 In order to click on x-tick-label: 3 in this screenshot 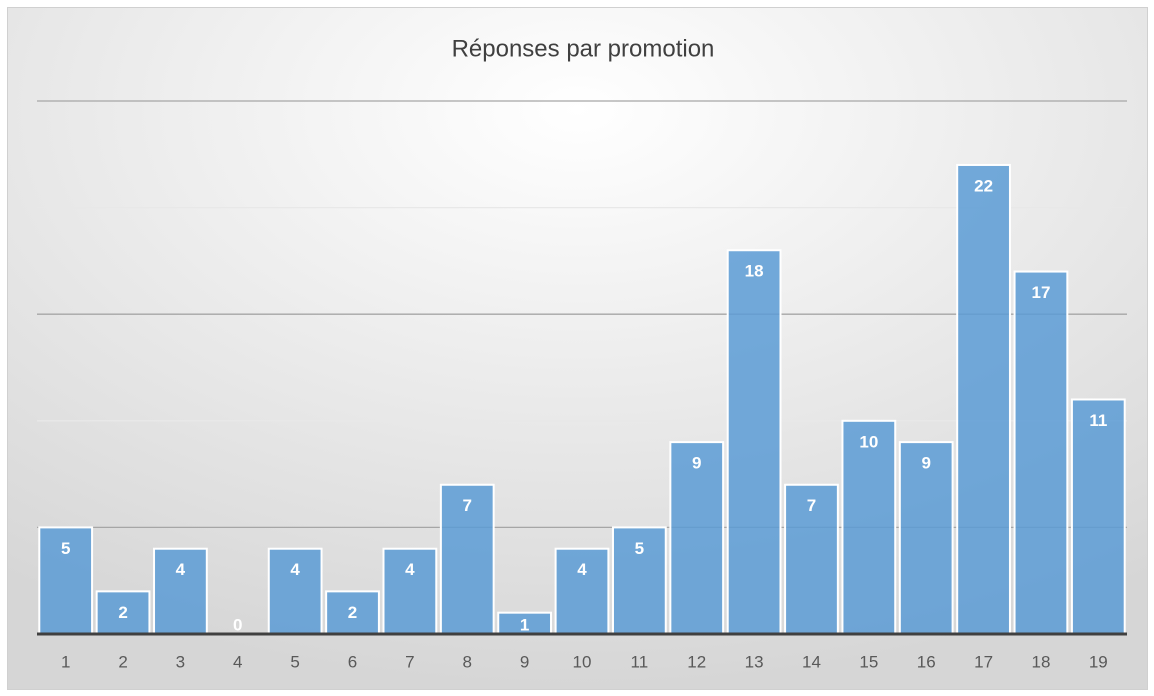, I will do `click(180, 661)`.